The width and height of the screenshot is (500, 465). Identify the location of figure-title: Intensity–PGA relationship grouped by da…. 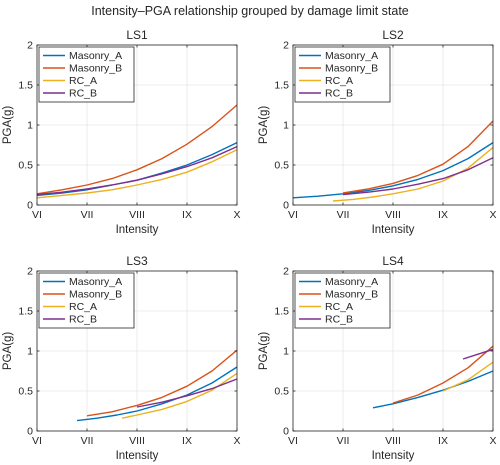
(250, 11).